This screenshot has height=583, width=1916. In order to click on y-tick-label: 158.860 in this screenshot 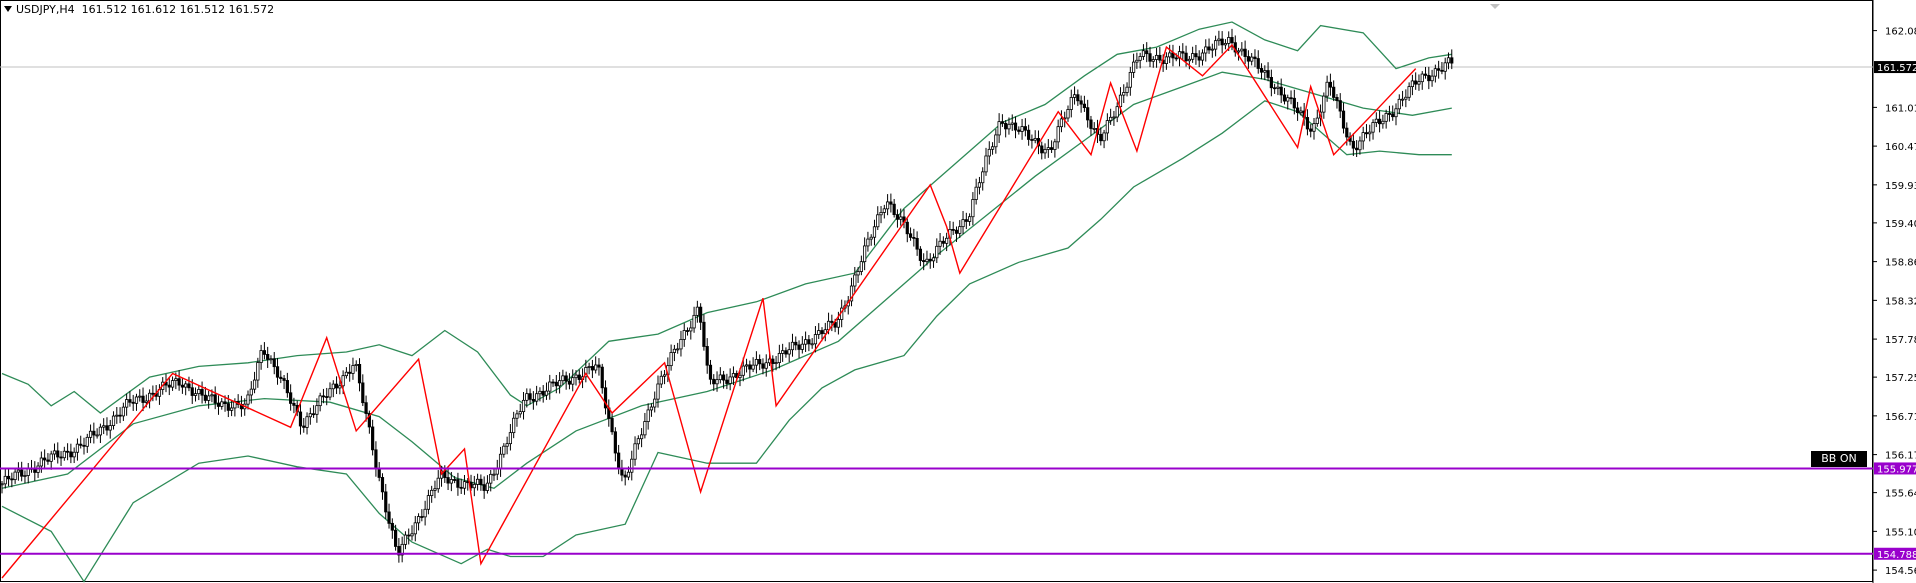, I will do `click(1900, 263)`.